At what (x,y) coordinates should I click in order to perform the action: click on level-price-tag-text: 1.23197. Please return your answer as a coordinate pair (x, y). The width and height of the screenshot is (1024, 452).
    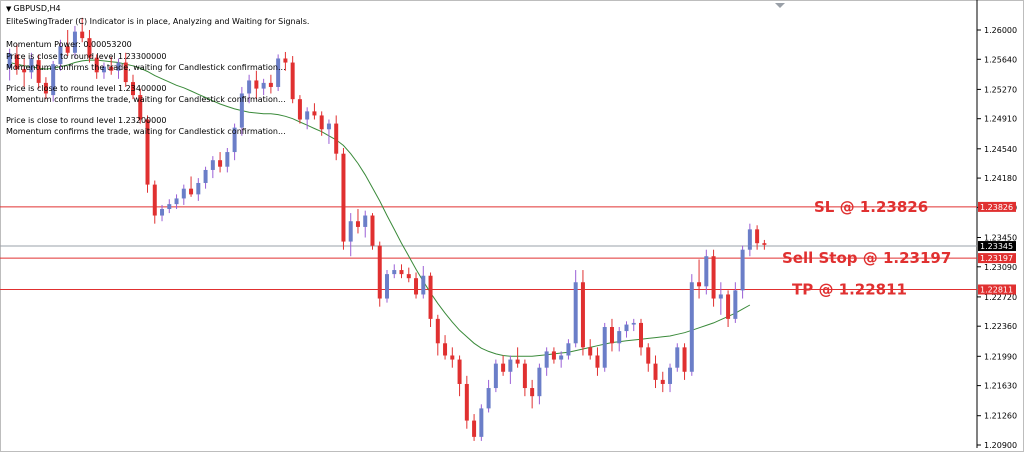
    Looking at the image, I should click on (996, 258).